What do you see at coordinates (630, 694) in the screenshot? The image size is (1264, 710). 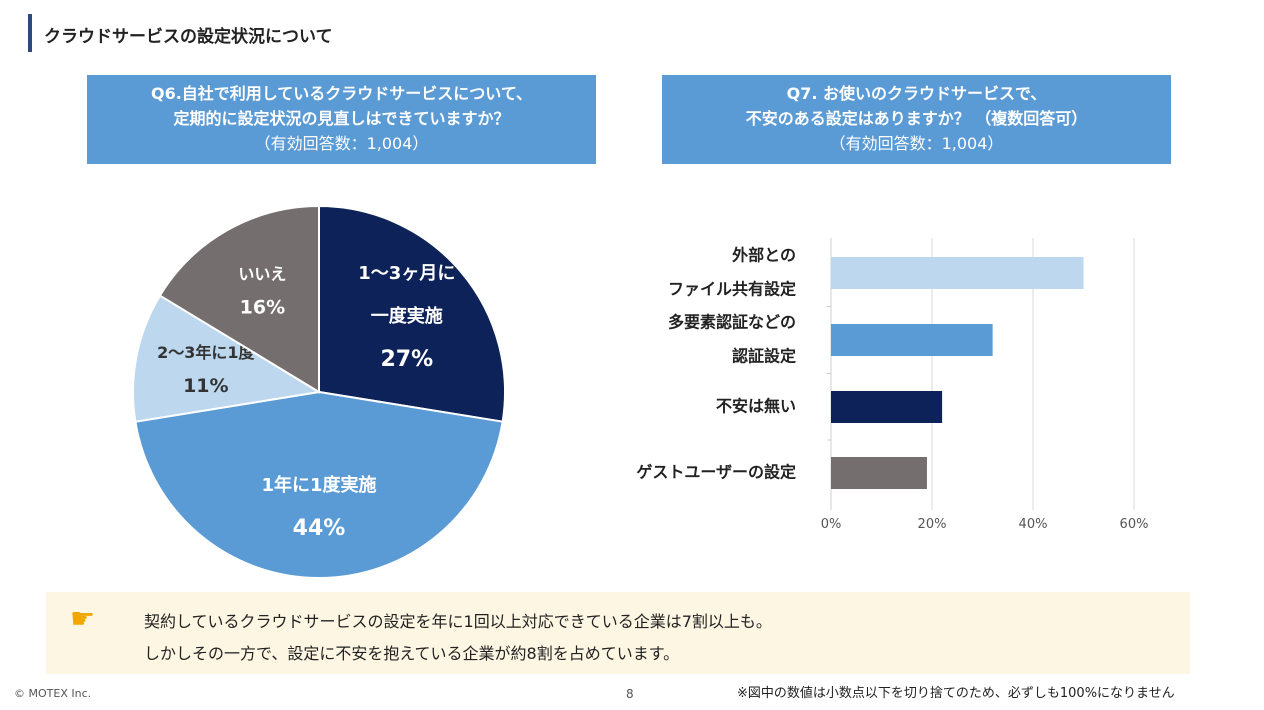 I see `page-number: 8` at bounding box center [630, 694].